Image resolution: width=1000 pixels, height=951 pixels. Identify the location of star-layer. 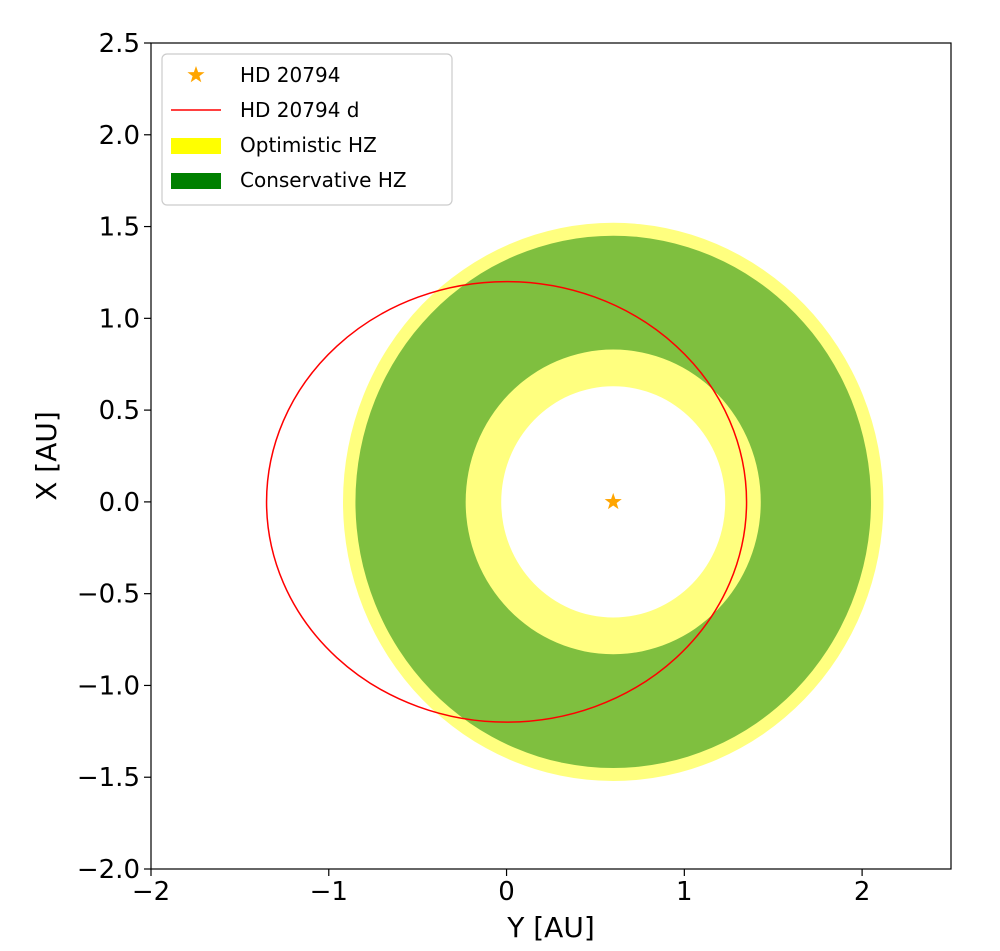
(613, 501).